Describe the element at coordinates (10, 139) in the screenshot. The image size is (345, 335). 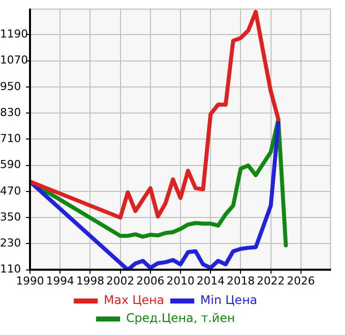
I see `y-tick-label: 710` at that location.